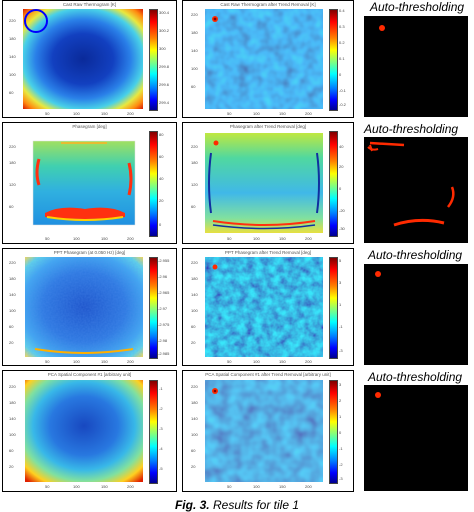  I want to click on row4-mid-ctick: -3, so click(341, 478).